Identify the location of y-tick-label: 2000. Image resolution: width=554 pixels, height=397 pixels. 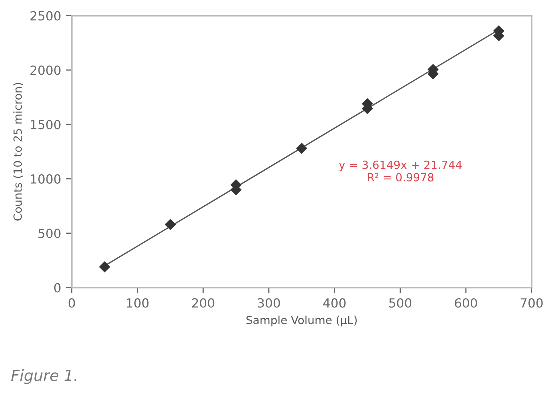
(45, 71).